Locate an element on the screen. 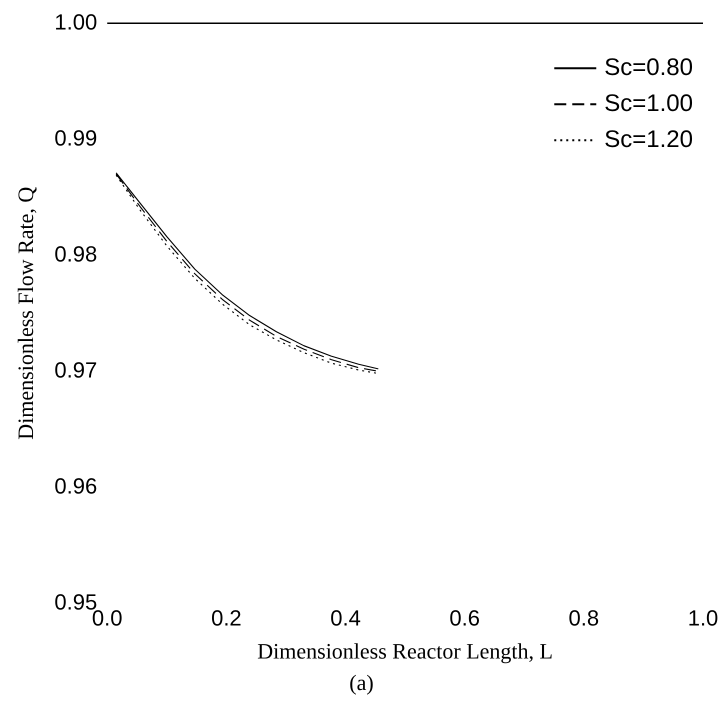 This screenshot has width=723, height=715. y-tick-label: 0.99 is located at coordinates (76, 137).